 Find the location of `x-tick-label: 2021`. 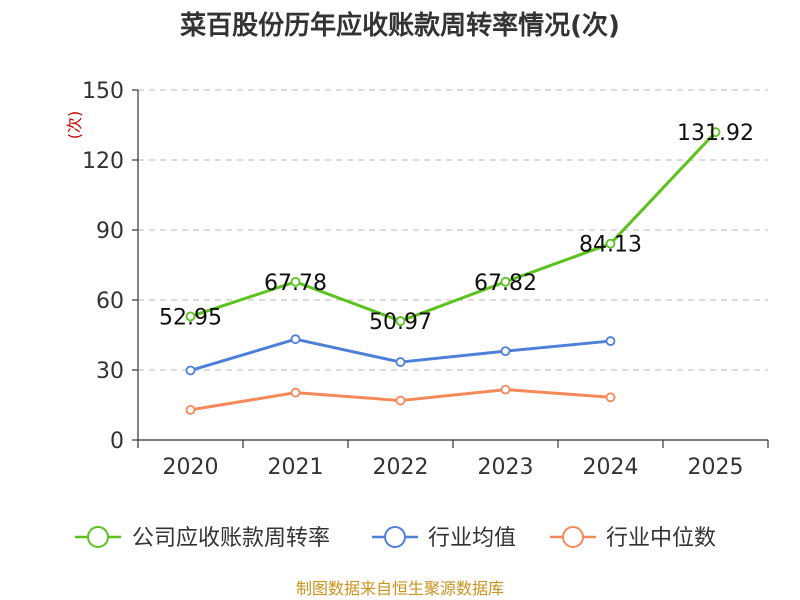

x-tick-label: 2021 is located at coordinates (296, 467).